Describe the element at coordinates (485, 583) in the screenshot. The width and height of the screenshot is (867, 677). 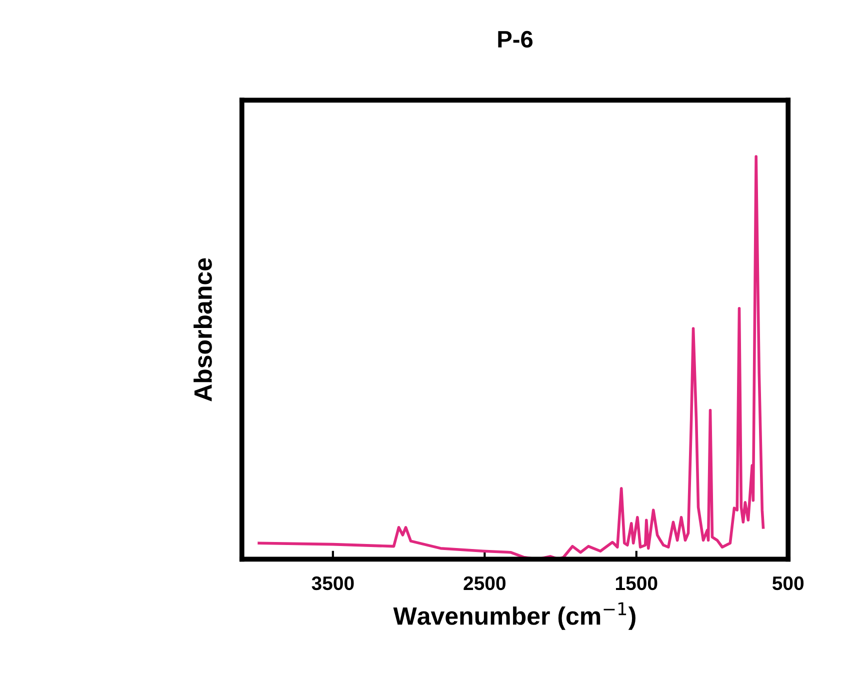
I see `x-tick-label: 2500` at that location.